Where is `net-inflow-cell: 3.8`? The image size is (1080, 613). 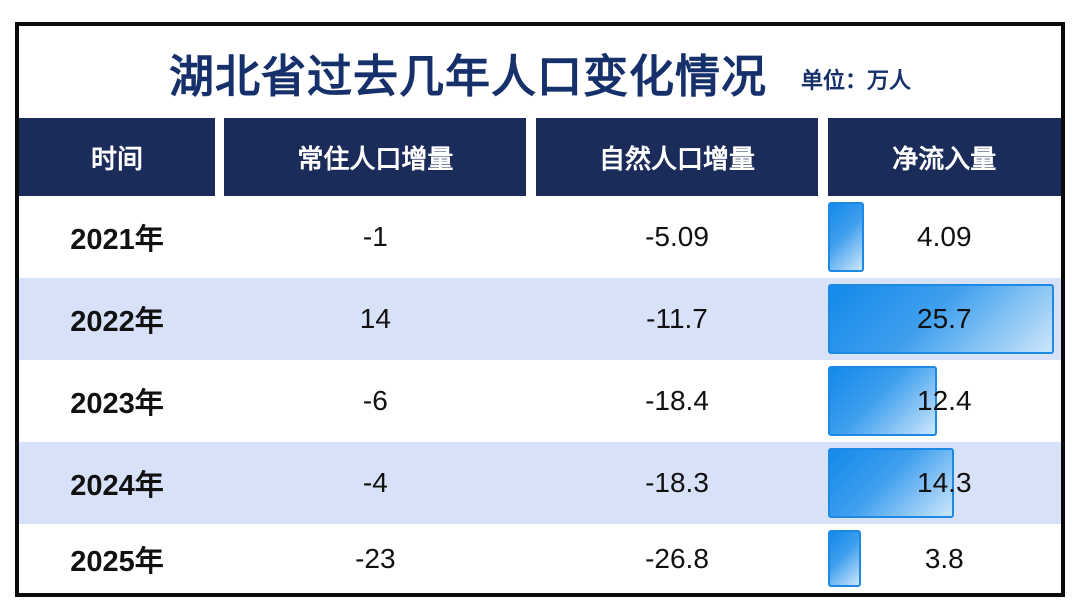 net-inflow-cell: 3.8 is located at coordinates (944, 558).